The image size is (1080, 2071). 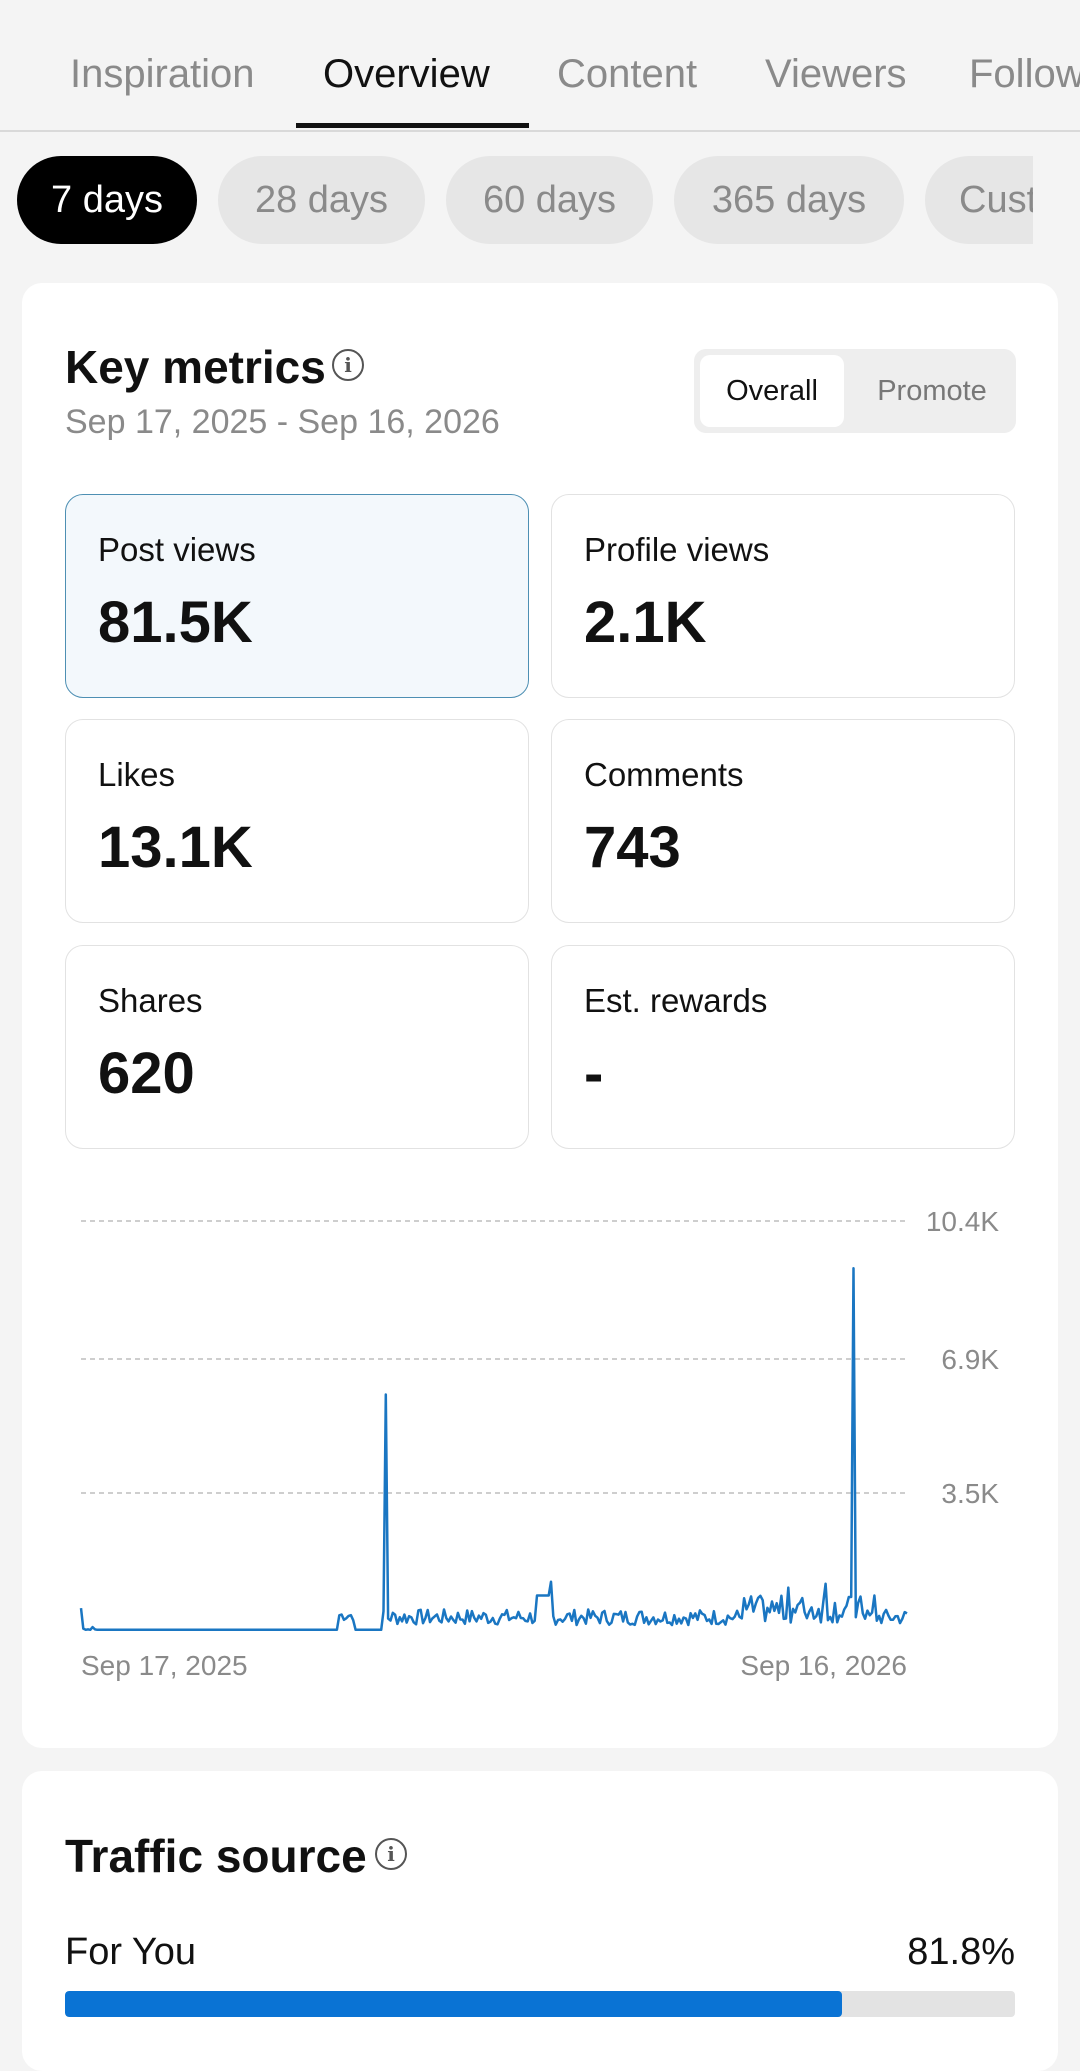 I want to click on metric-card-est-rewards: Est. rewards -, so click(x=783, y=1047).